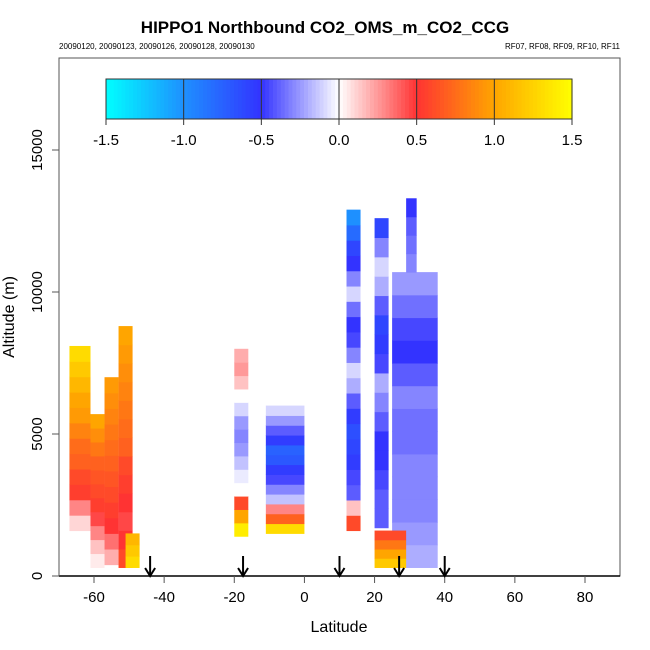 Image resolution: width=650 pixels, height=650 pixels. Describe the element at coordinates (37, 576) in the screenshot. I see `y-tick-label: 0` at that location.